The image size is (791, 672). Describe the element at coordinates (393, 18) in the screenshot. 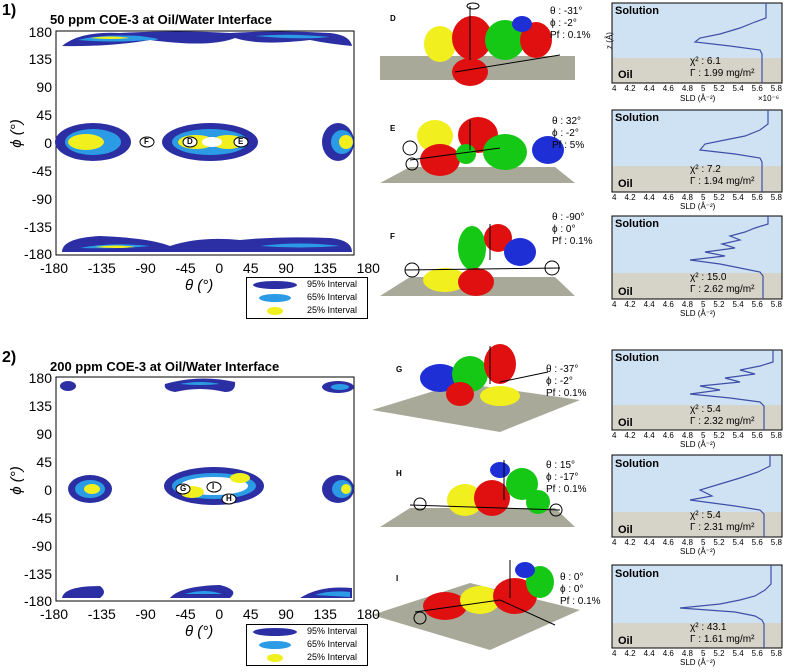

I see `structure-letter: D` at that location.